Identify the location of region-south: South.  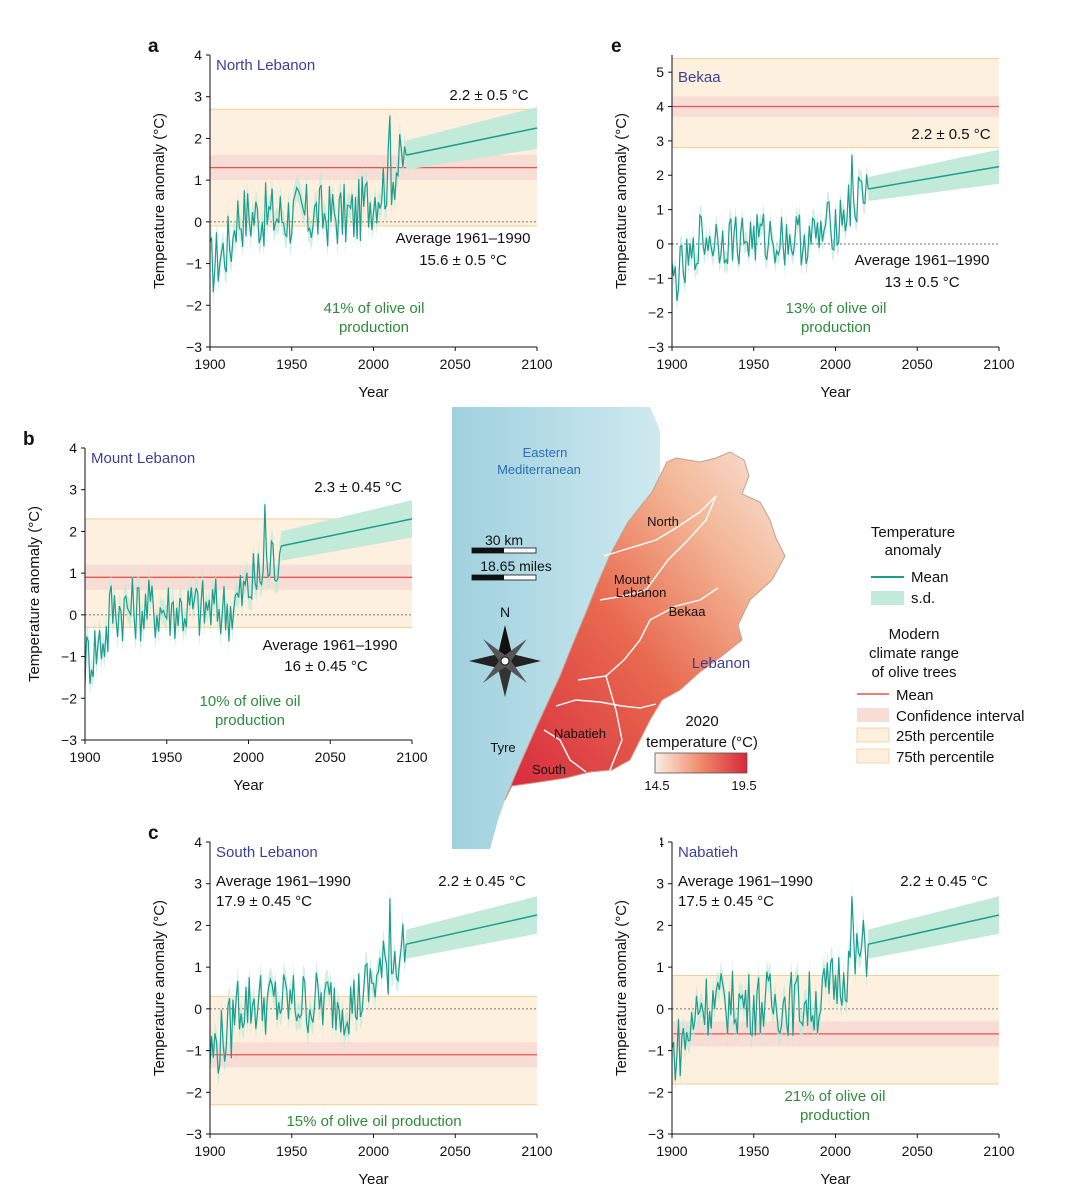
(549, 769).